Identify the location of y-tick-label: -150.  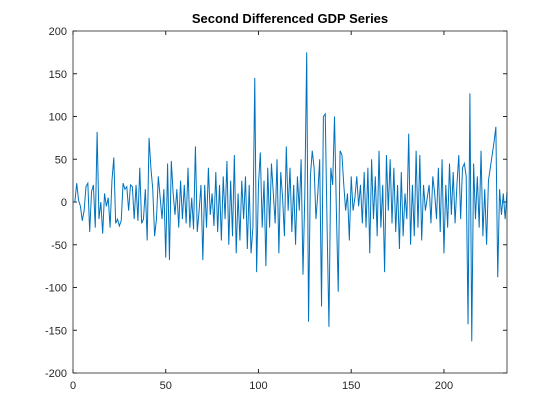
(56, 331).